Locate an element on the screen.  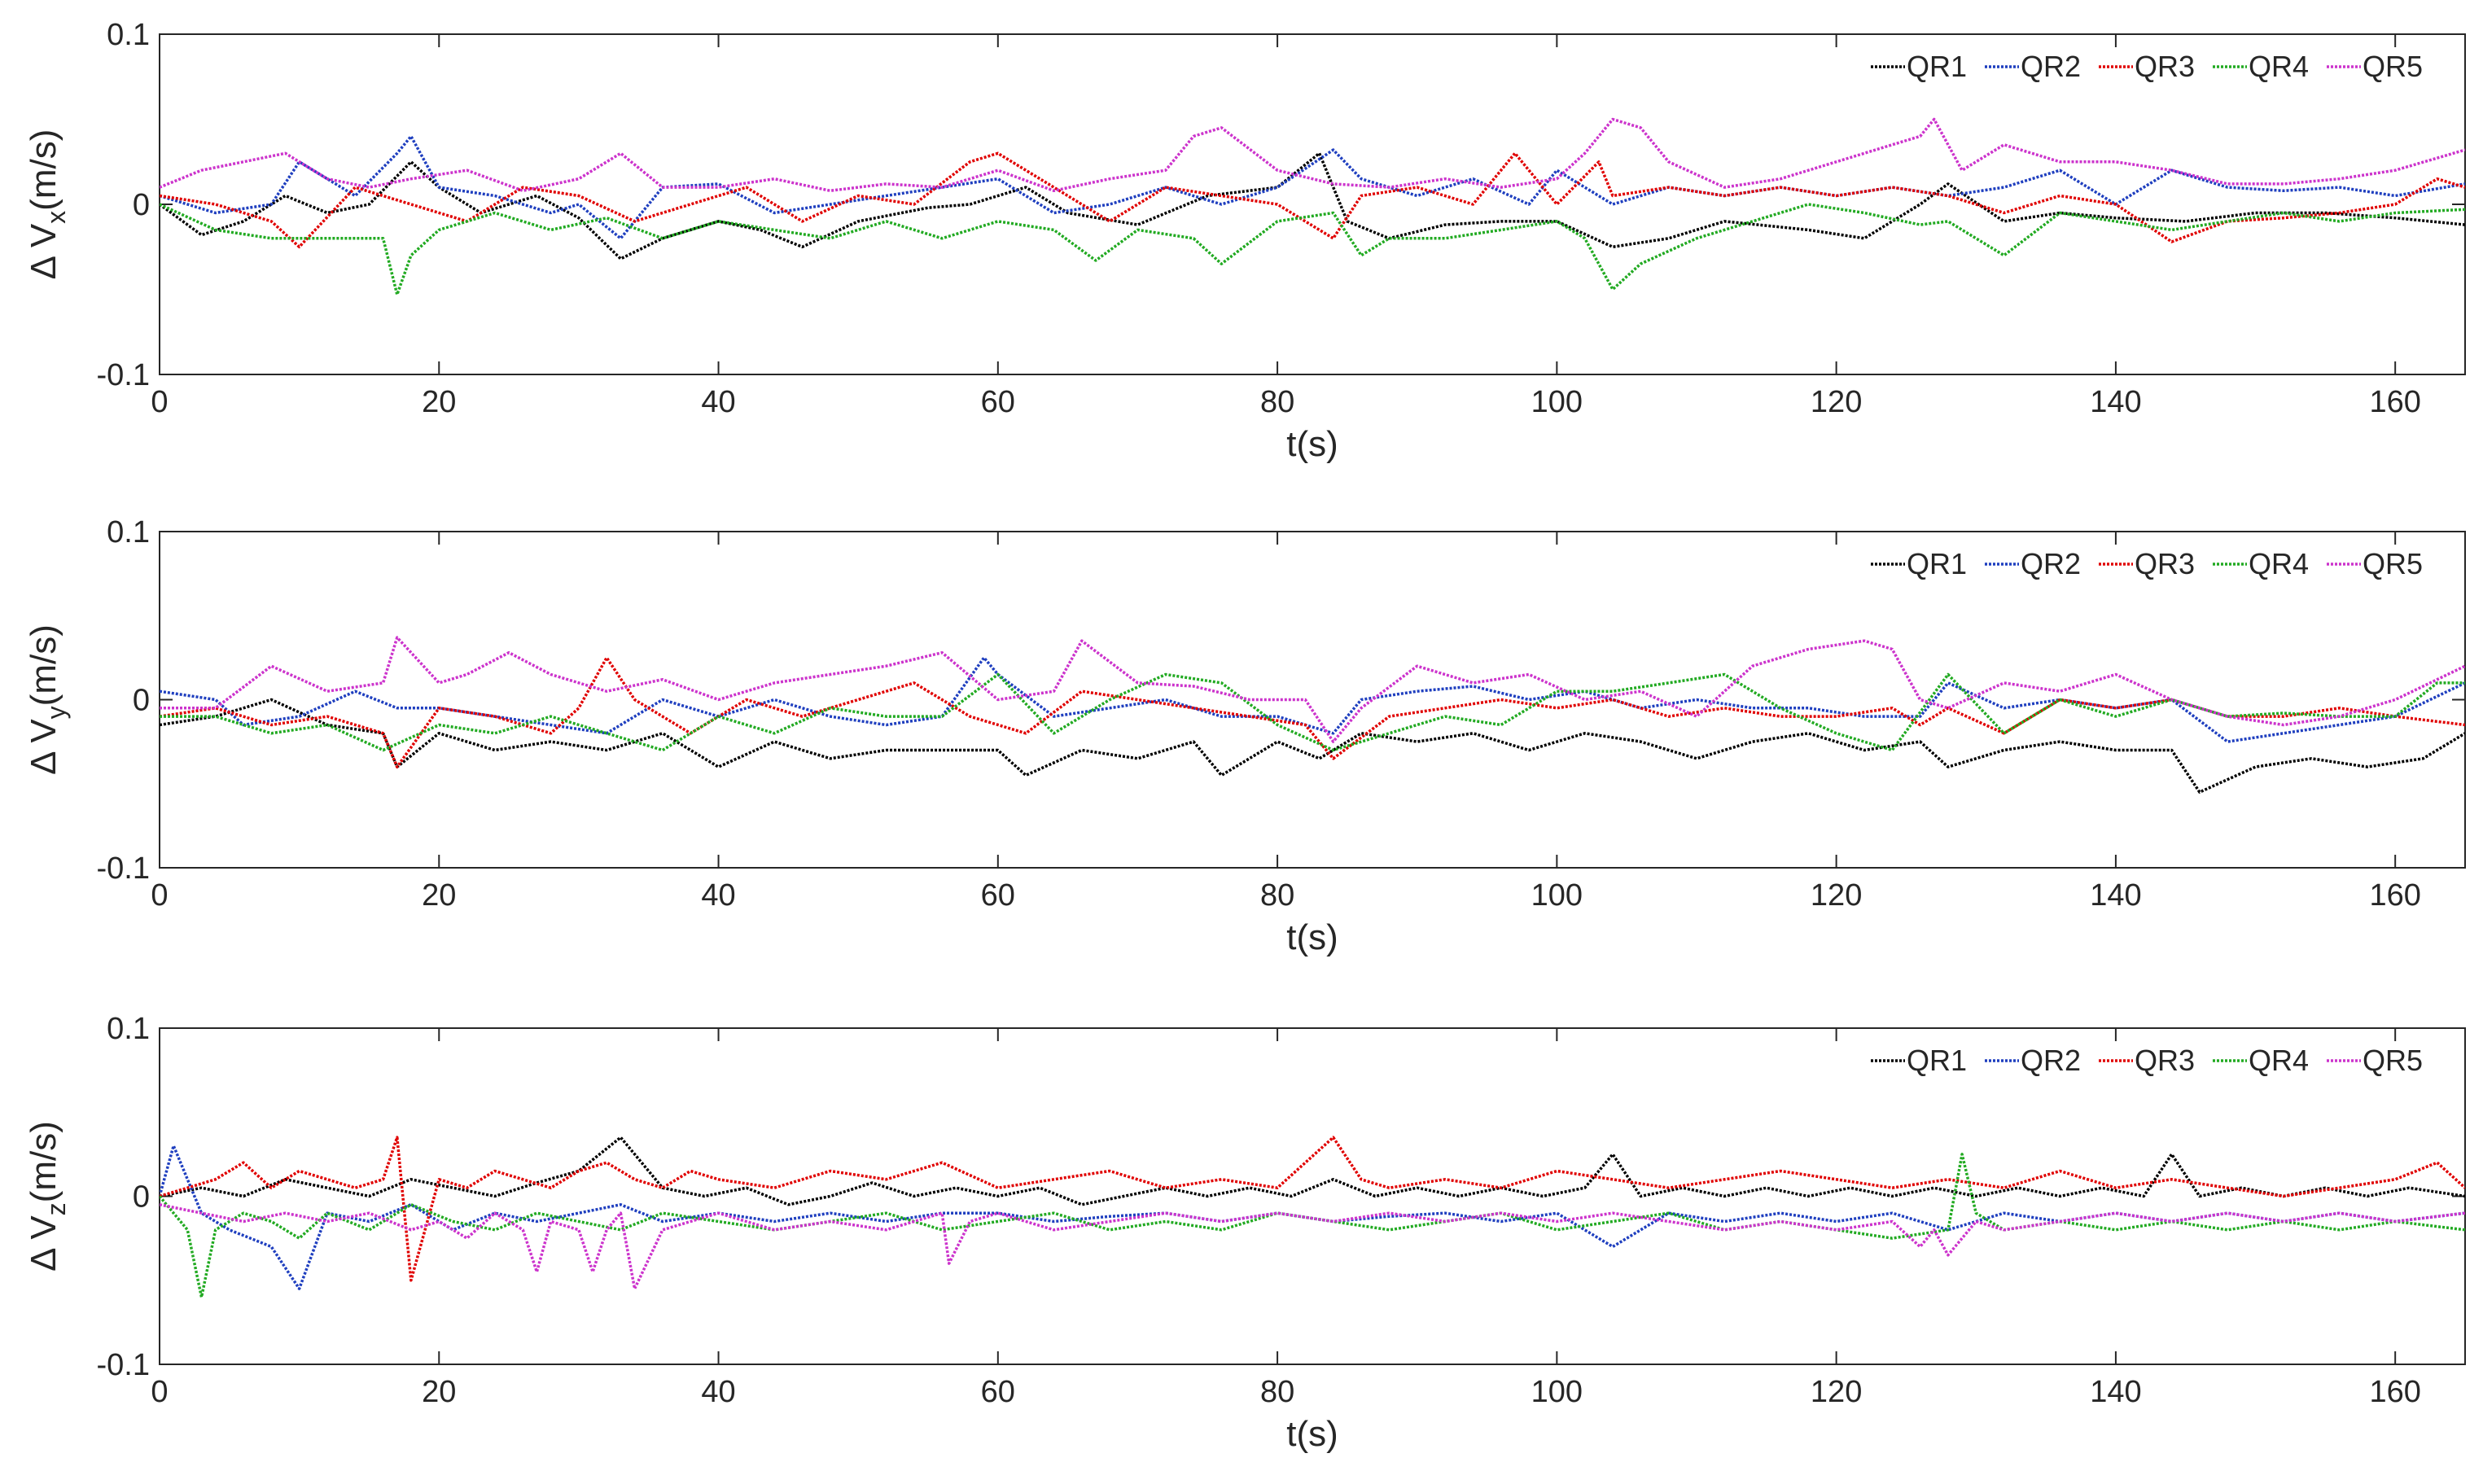
y-axis-label: Δ Vz(m/s) is located at coordinates (47, 1196).